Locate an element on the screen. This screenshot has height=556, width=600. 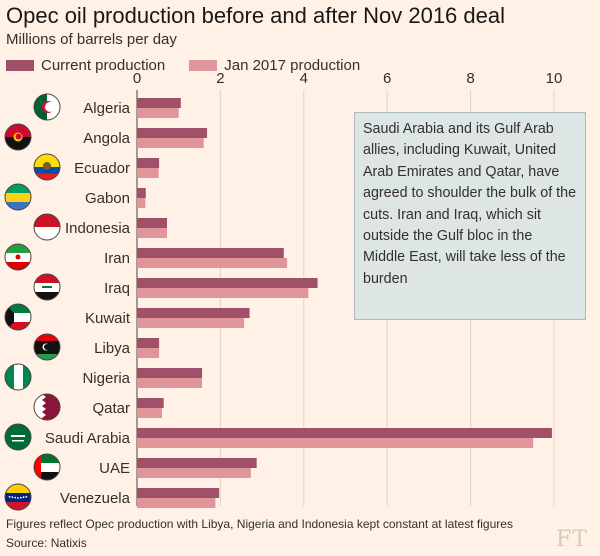
bar-kuwait-jan2017 is located at coordinates (191, 323).